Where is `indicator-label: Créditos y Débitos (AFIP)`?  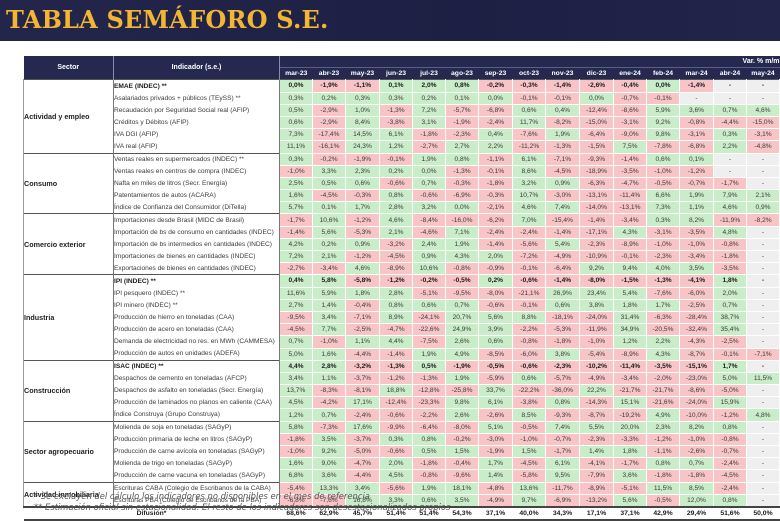
indicator-label: Créditos y Débitos (AFIP) is located at coordinates (196, 122).